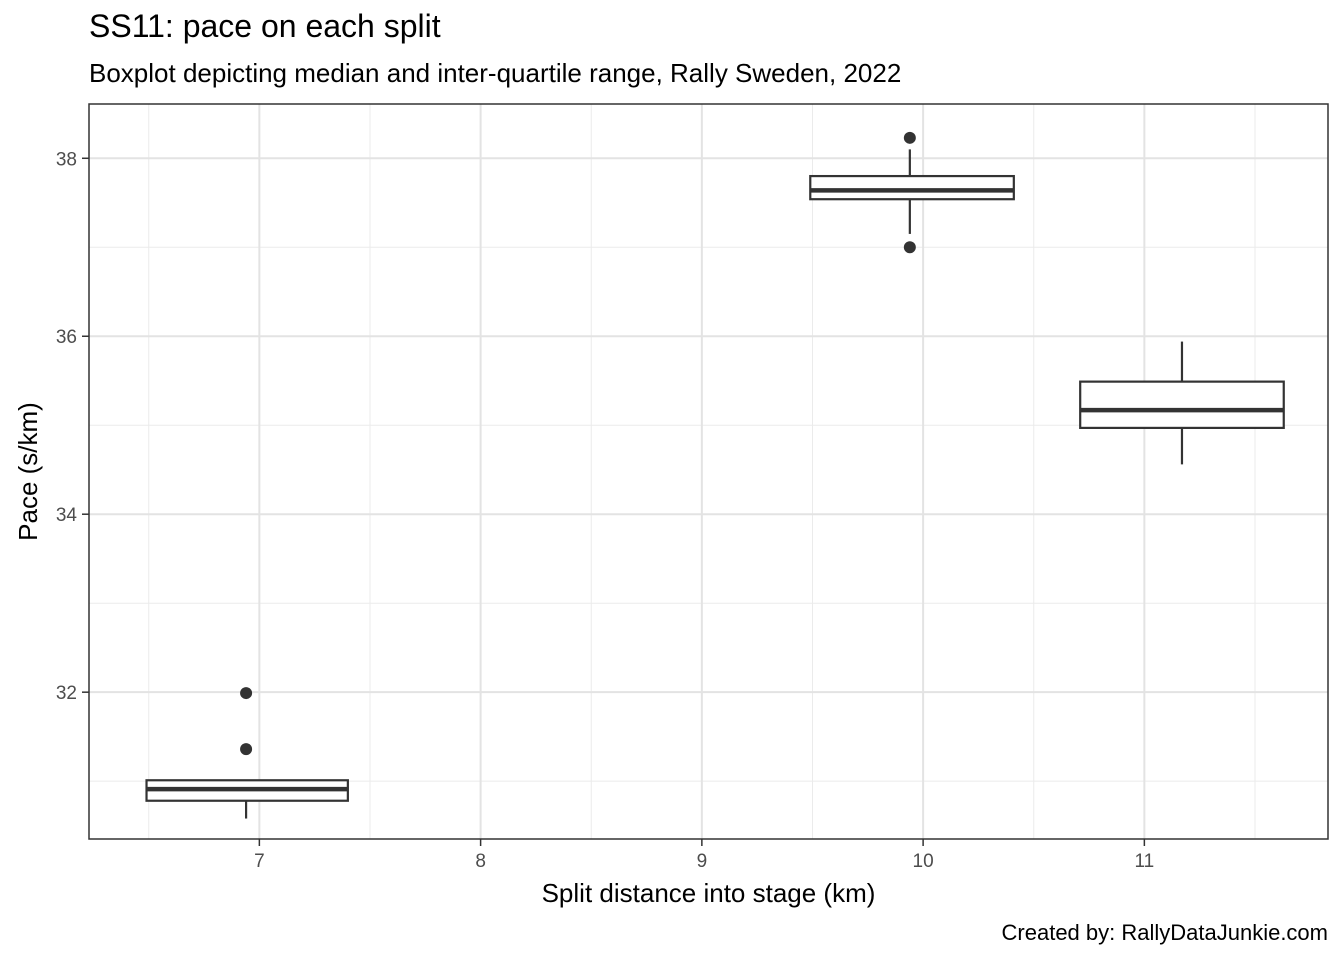  What do you see at coordinates (1164, 932) in the screenshot?
I see `chart-caption: Created by: RallyDataJunkie.com` at bounding box center [1164, 932].